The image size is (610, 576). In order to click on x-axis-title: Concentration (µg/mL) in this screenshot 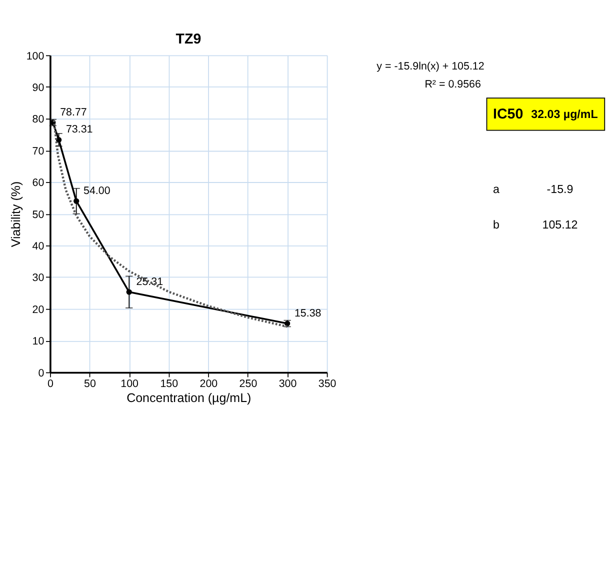, I will do `click(189, 398)`.